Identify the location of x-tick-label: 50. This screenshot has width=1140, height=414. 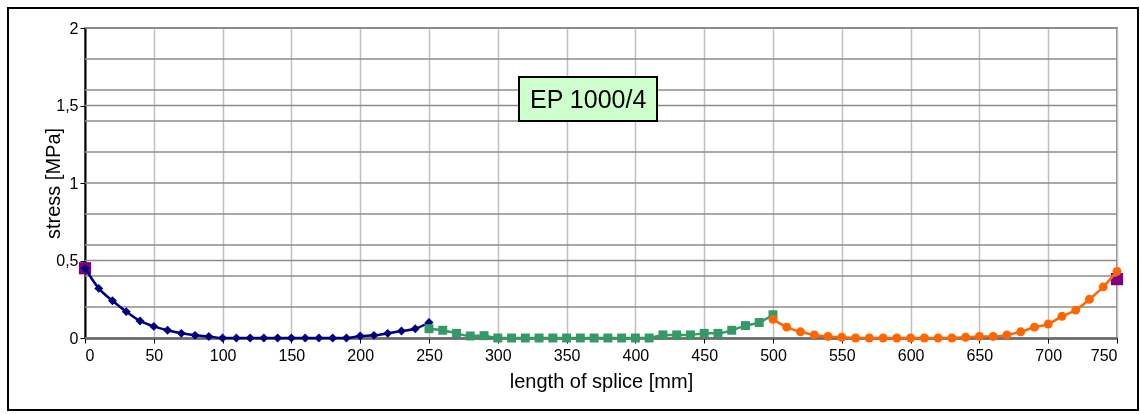
(154, 355).